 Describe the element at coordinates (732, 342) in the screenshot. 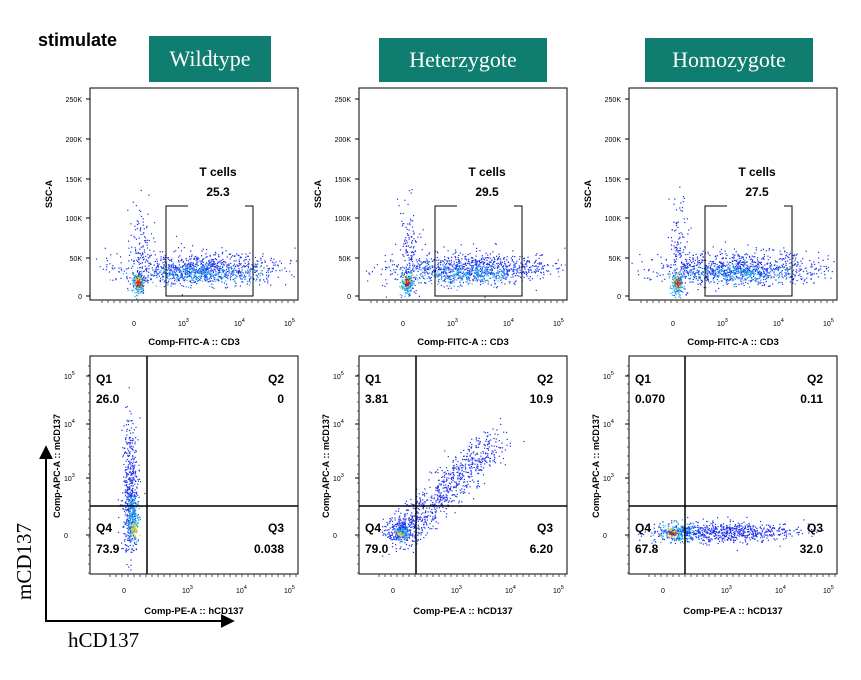

I see `x-axis-title: Comp-FITC-A :: CD3` at that location.